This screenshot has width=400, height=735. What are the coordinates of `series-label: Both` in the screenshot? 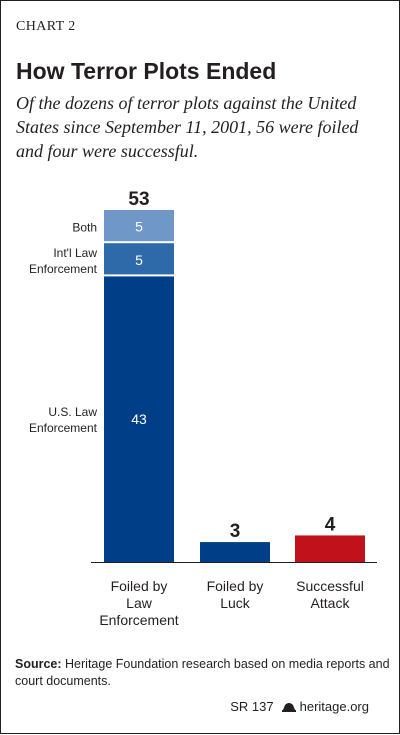 It's located at (84, 228).